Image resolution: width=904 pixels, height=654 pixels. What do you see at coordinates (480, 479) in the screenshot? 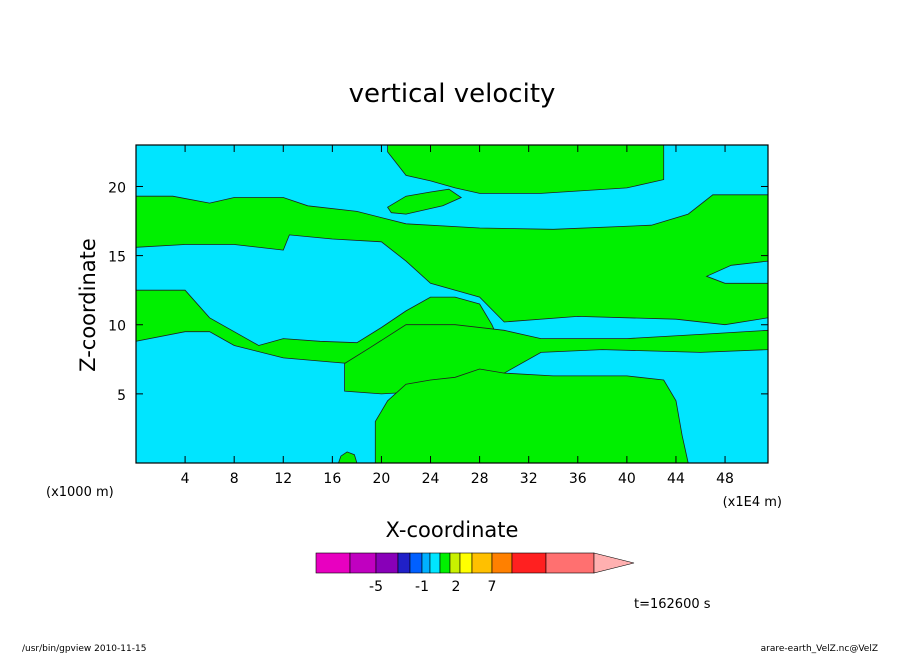
I see `x-tick-label: 28` at bounding box center [480, 479].